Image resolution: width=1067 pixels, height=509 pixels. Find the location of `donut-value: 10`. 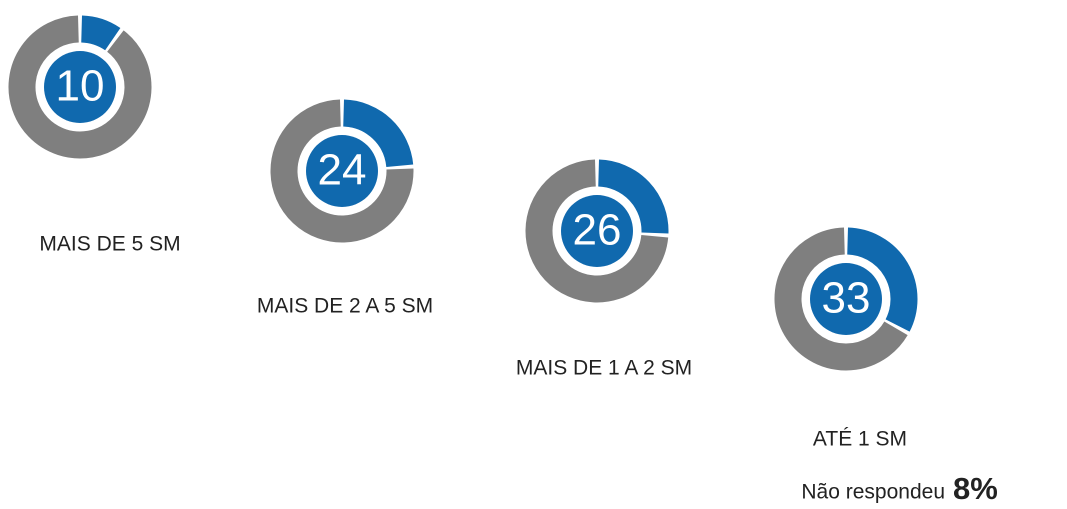

donut-value: 10 is located at coordinates (80, 86).